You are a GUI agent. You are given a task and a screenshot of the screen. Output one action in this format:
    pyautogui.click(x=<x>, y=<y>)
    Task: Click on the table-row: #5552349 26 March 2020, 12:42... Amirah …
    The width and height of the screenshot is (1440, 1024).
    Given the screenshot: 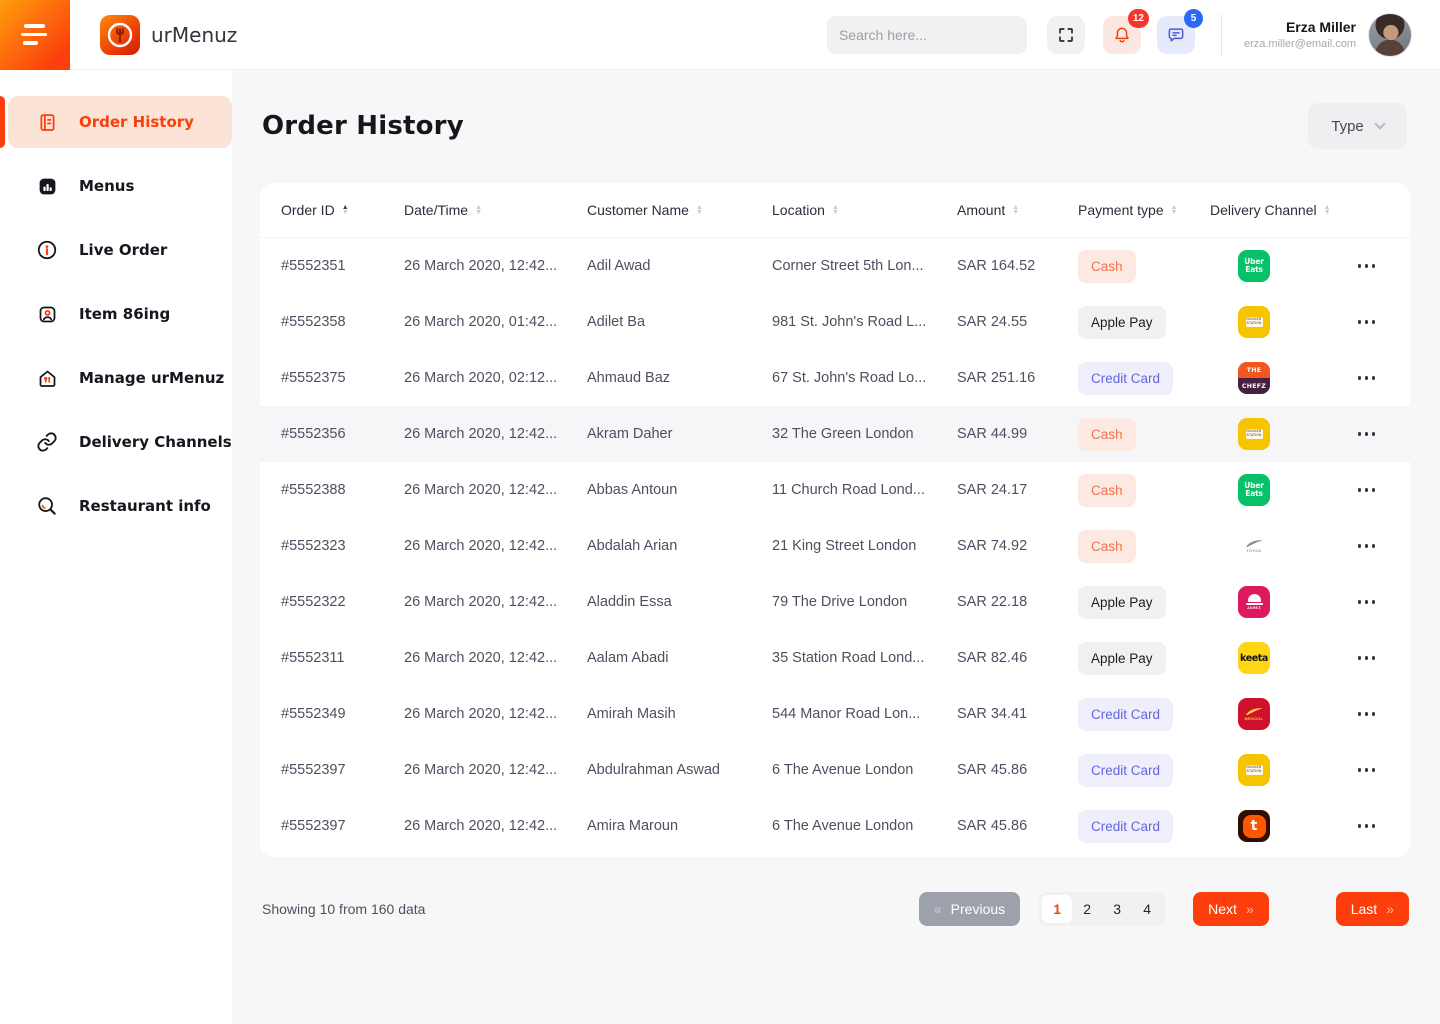 What is the action you would take?
    pyautogui.click(x=835, y=714)
    